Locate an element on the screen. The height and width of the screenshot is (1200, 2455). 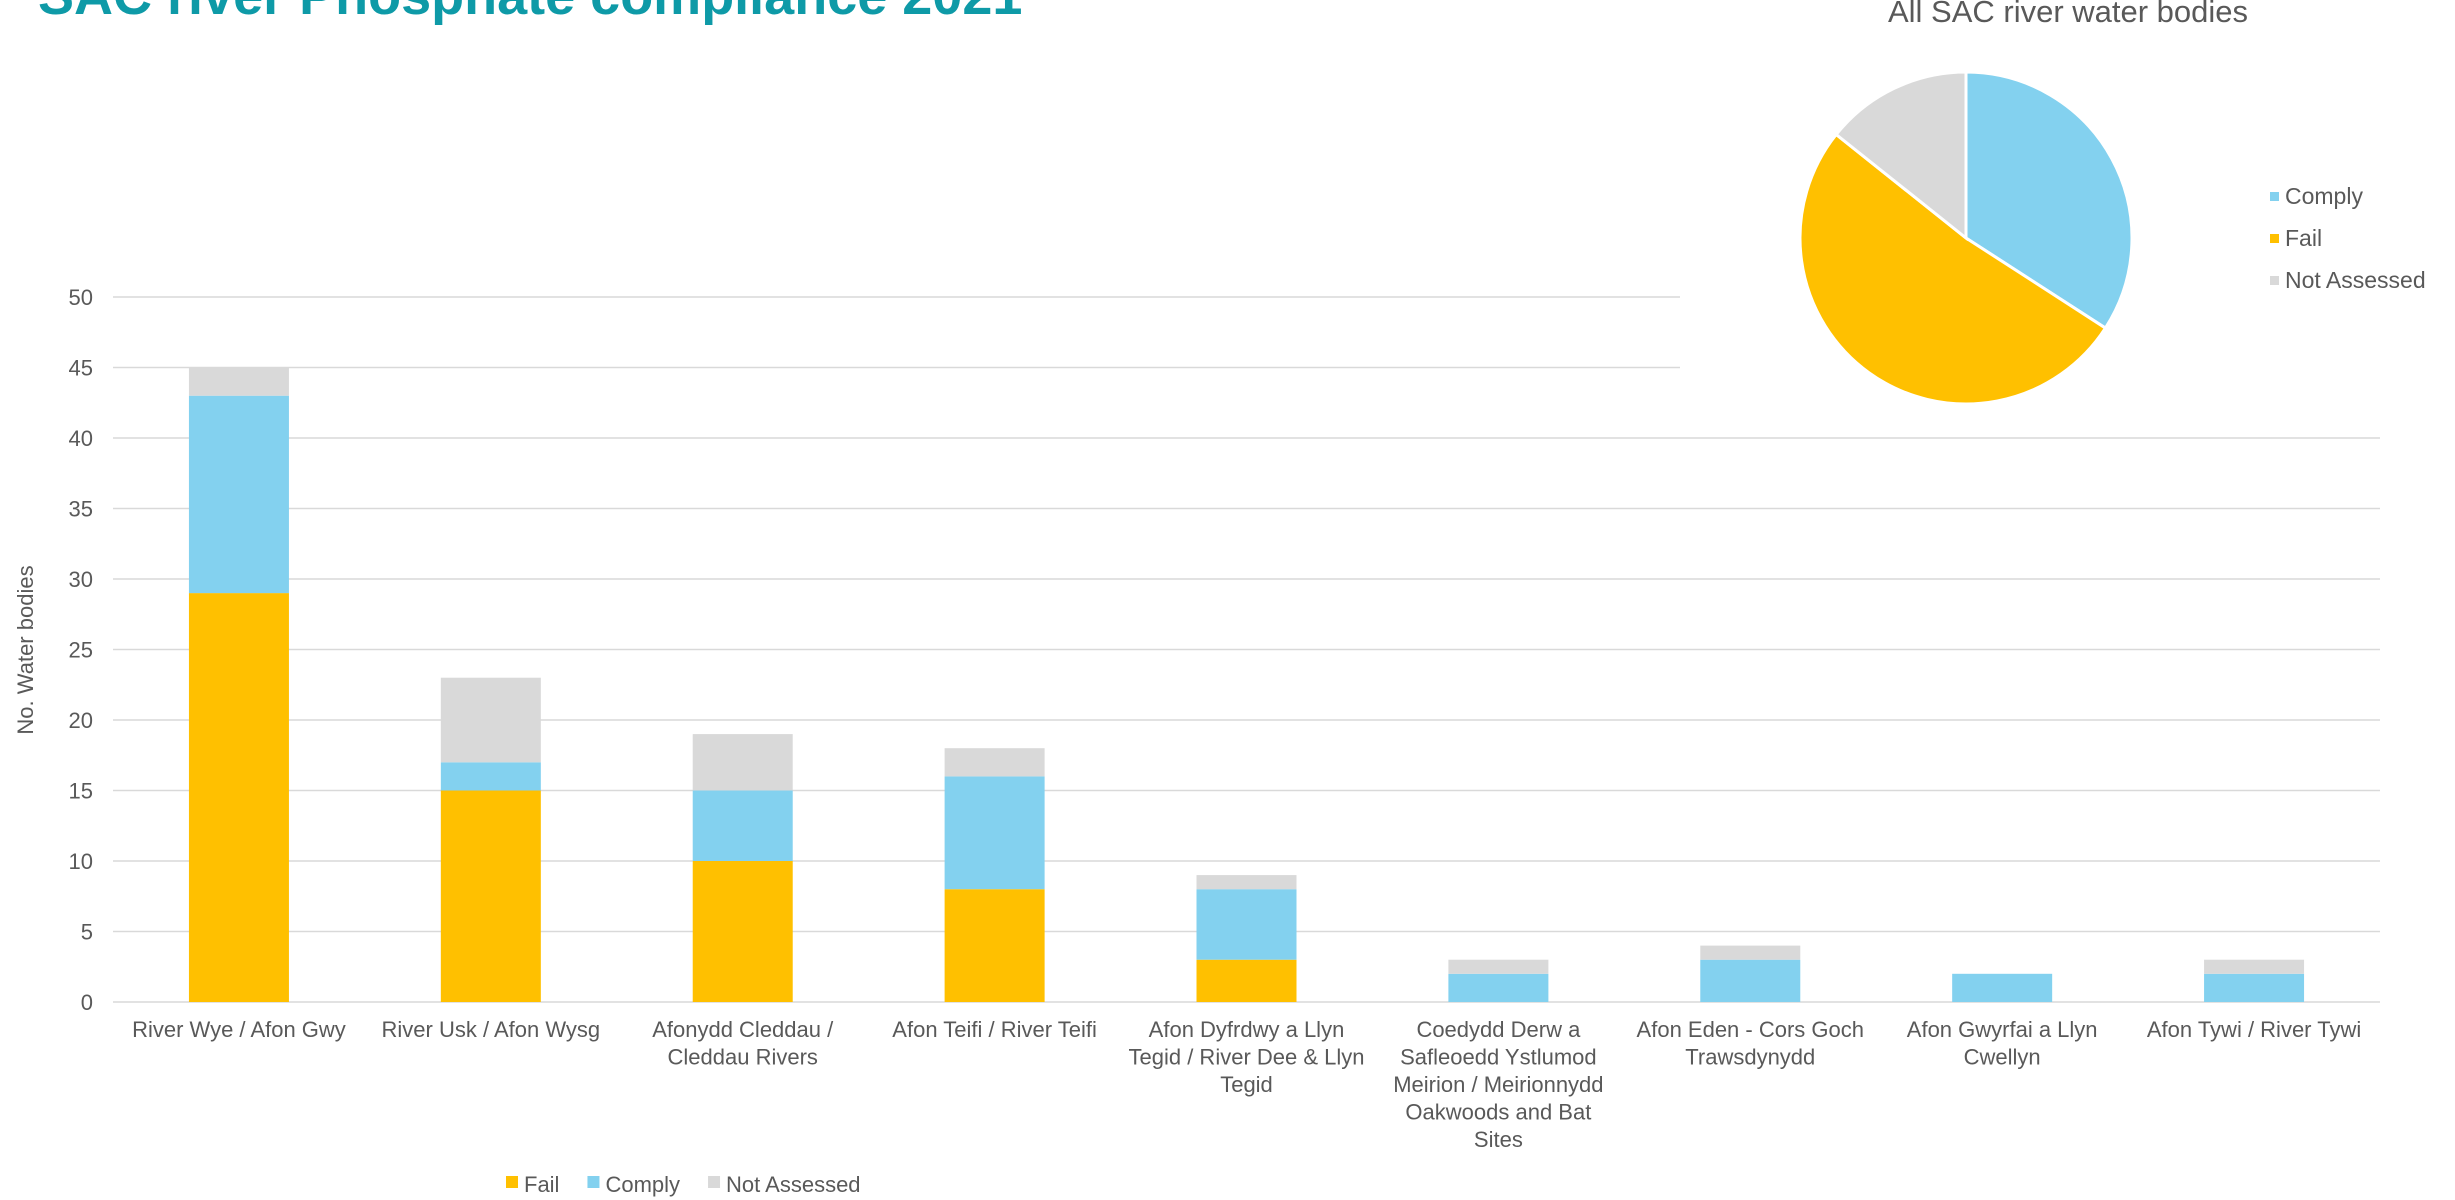
x-tick-label: Afon Teifi / River Teifi is located at coordinates (994, 1029).